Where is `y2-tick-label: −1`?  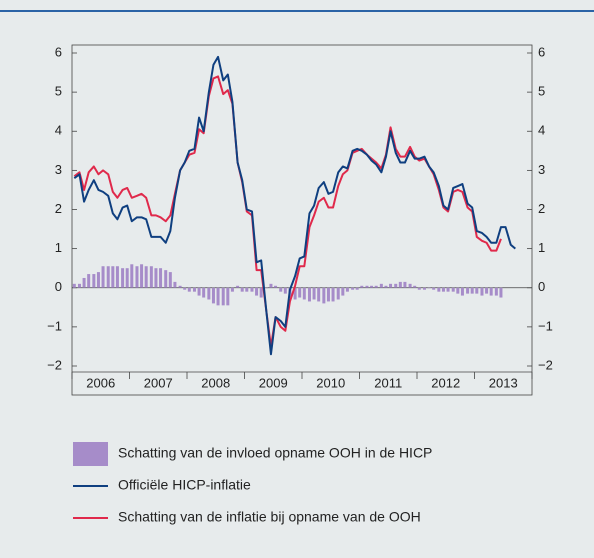
y2-tick-label: −1 is located at coordinates (545, 325).